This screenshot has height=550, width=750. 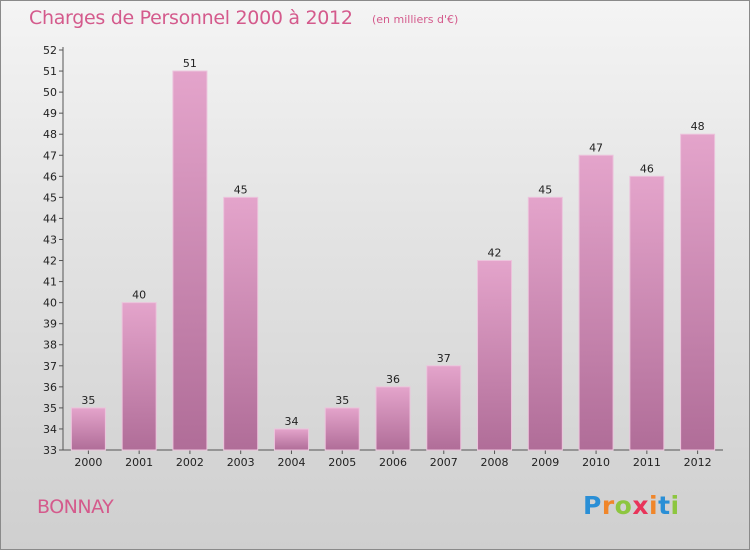 What do you see at coordinates (50, 303) in the screenshot?
I see `y-tick-label: 40` at bounding box center [50, 303].